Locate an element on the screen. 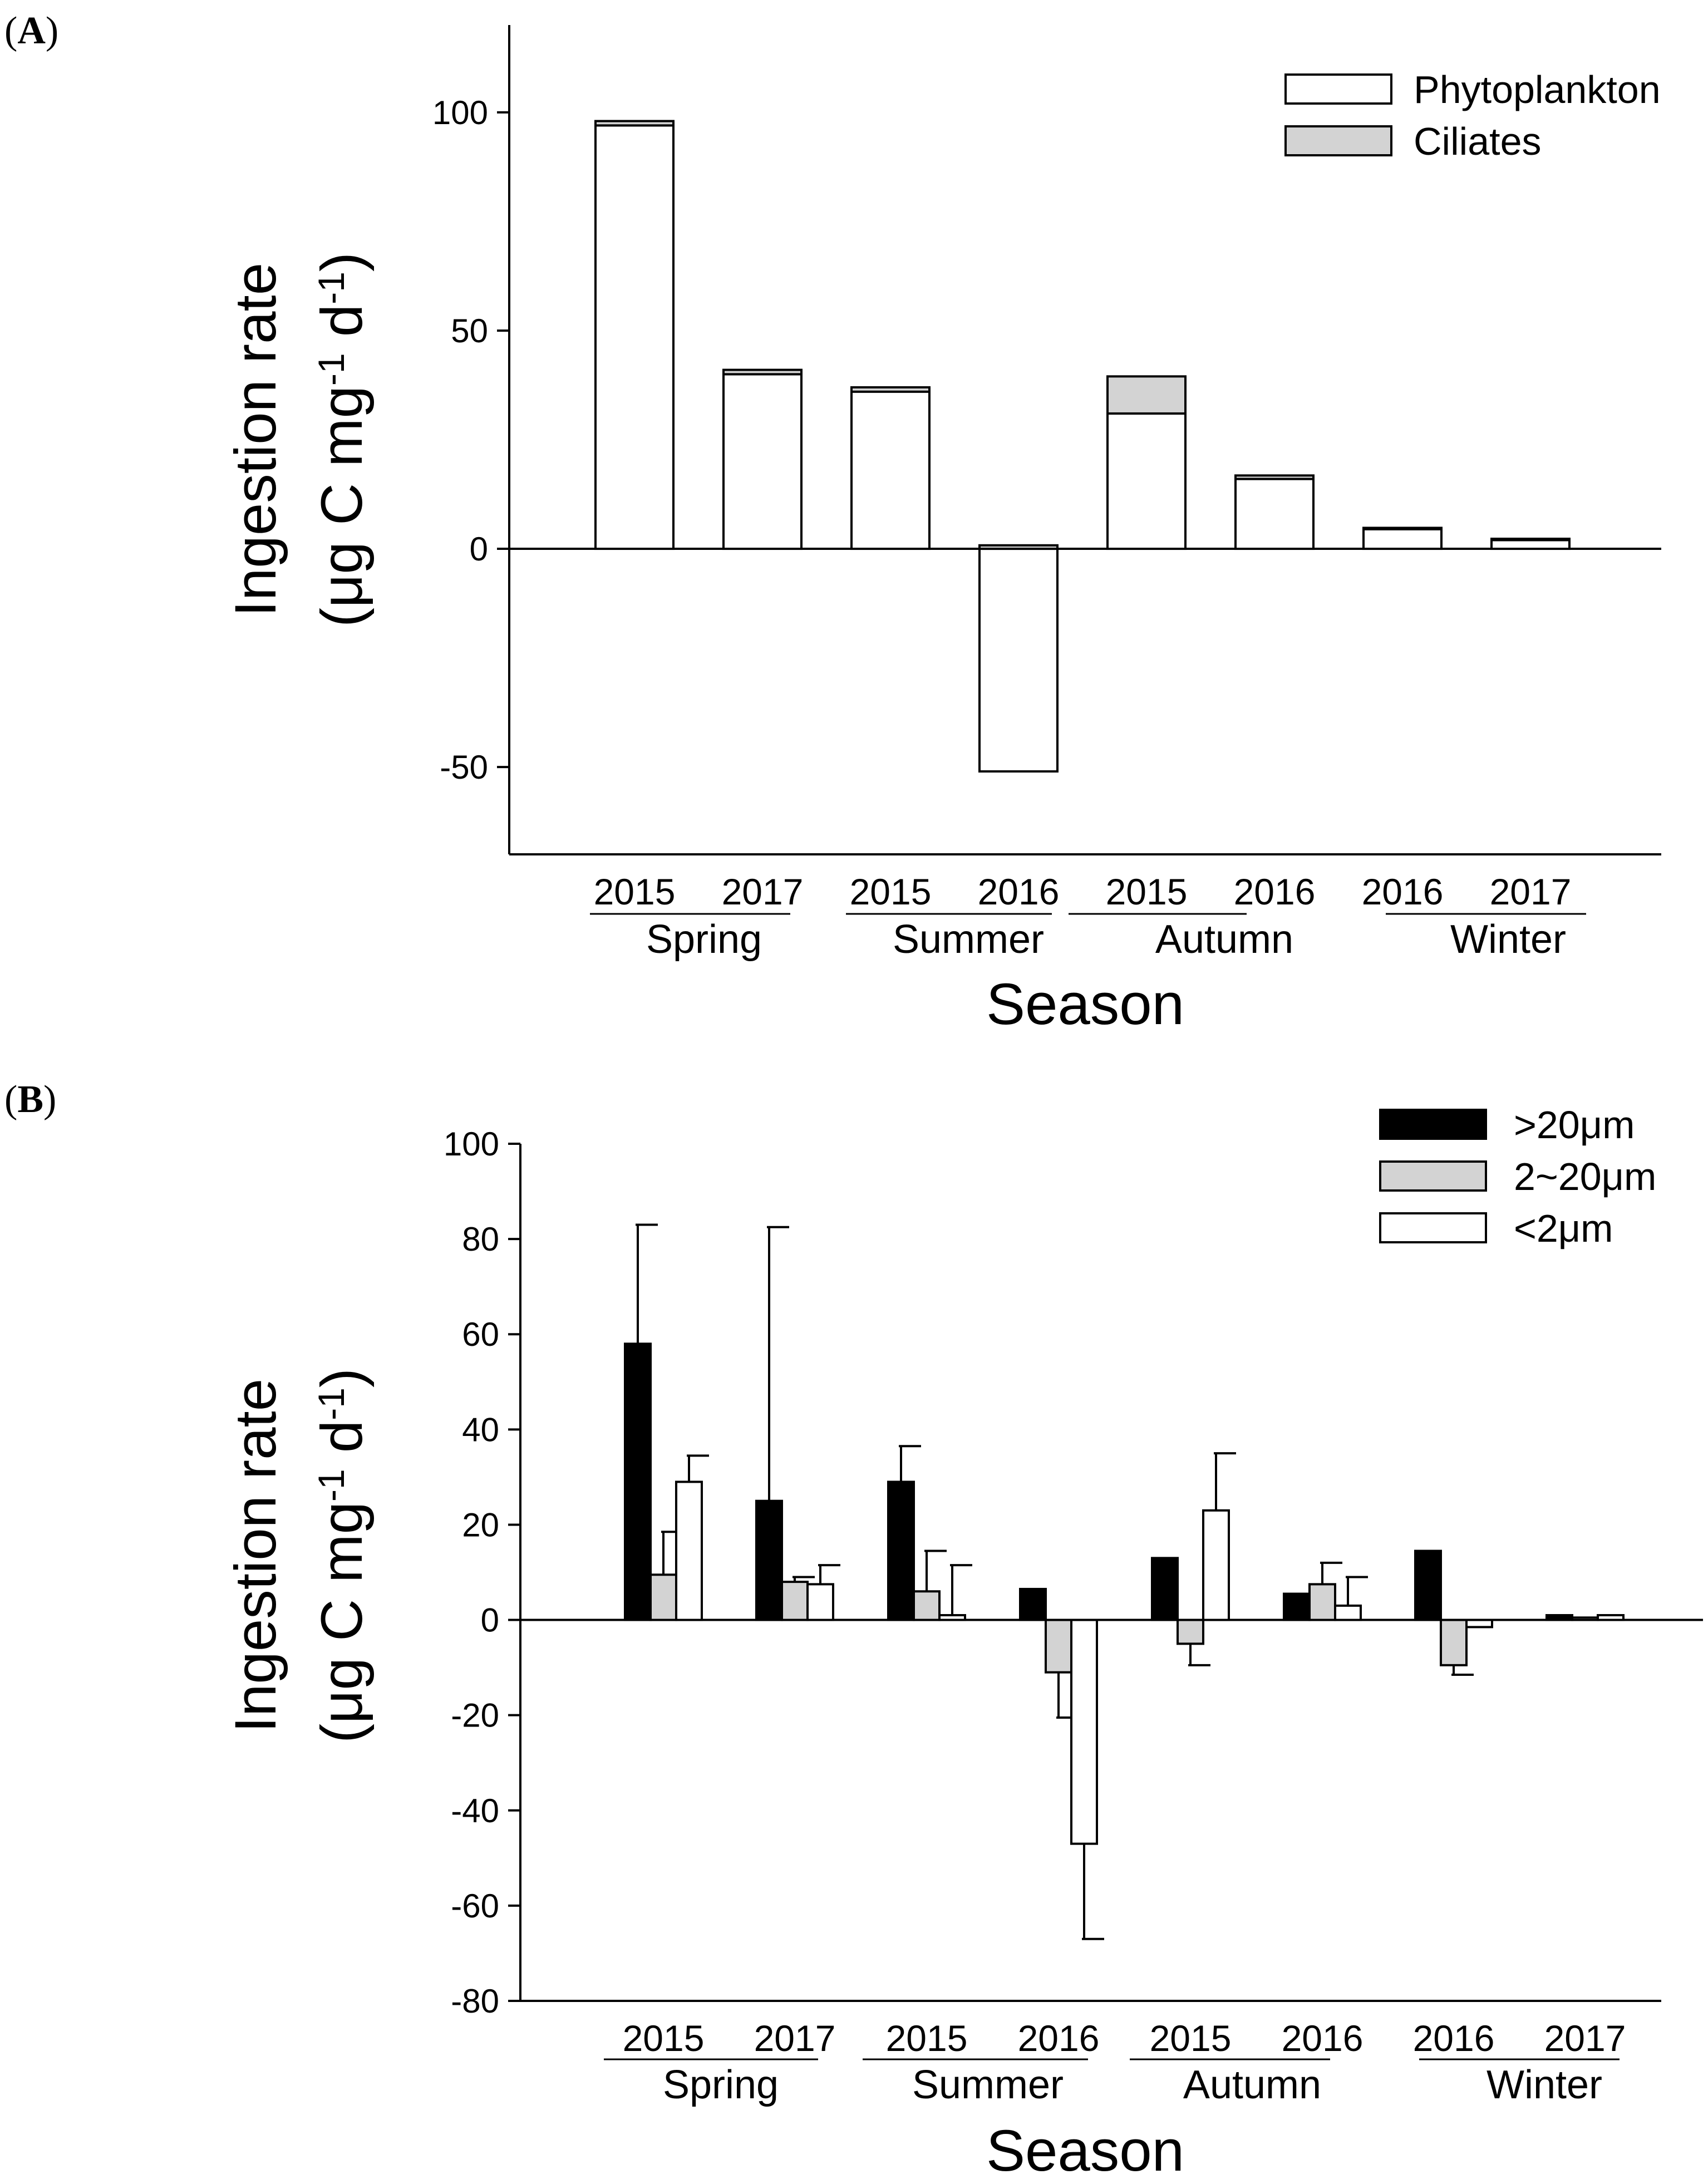 The image size is (1708, 2184). y-tick-label: -50 is located at coordinates (464, 767).